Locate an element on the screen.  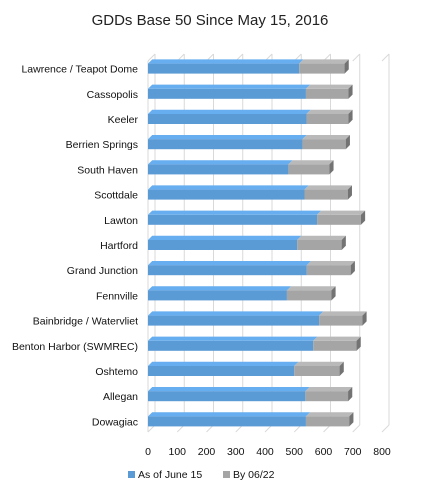
x-tick-label-700: 700 is located at coordinates (353, 452).